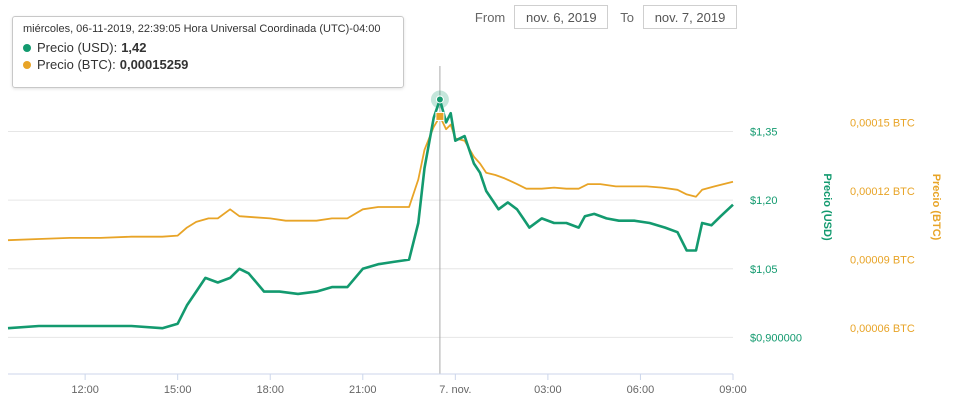  Describe the element at coordinates (154, 64) in the screenshot. I see `tooltip-btc-value: 0,00015259` at that location.